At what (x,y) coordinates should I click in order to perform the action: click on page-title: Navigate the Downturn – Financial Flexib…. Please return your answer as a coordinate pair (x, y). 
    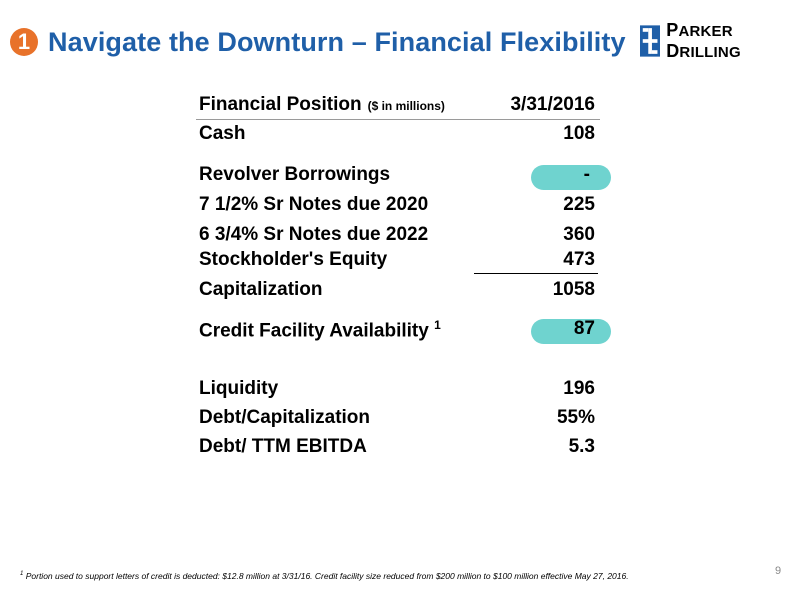
    Looking at the image, I should click on (337, 41).